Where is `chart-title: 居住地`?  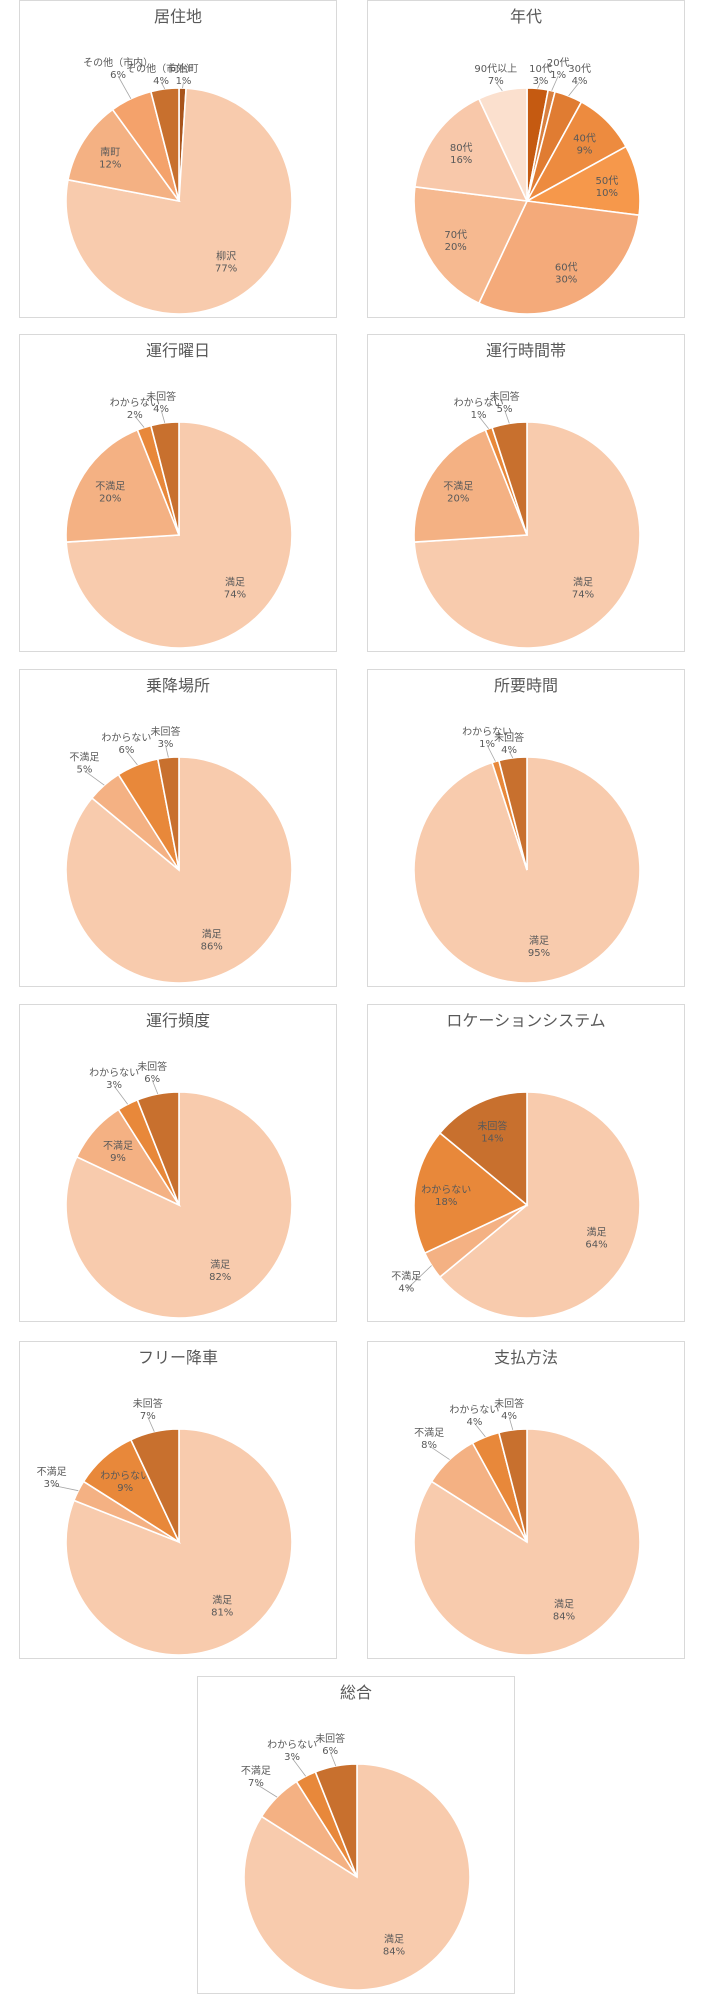 chart-title: 居住地 is located at coordinates (177, 16).